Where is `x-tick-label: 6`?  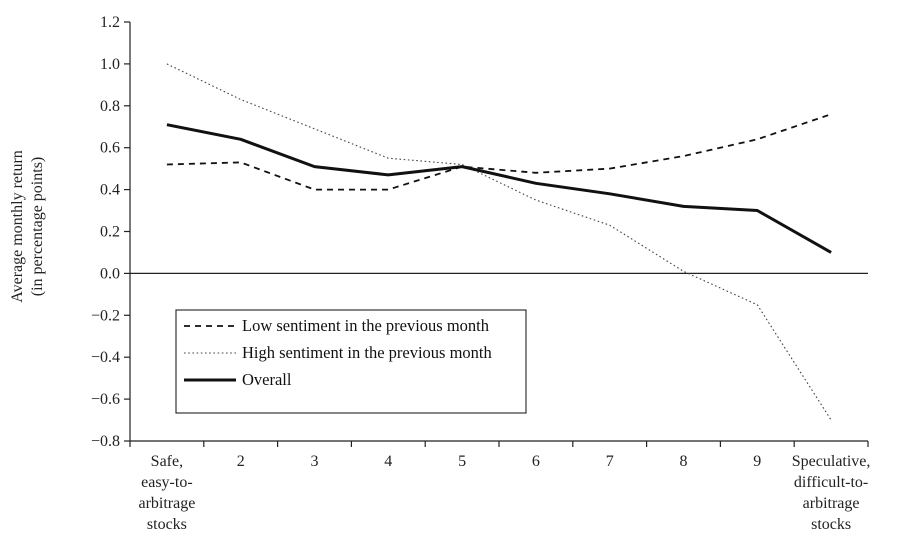 x-tick-label: 6 is located at coordinates (536, 461).